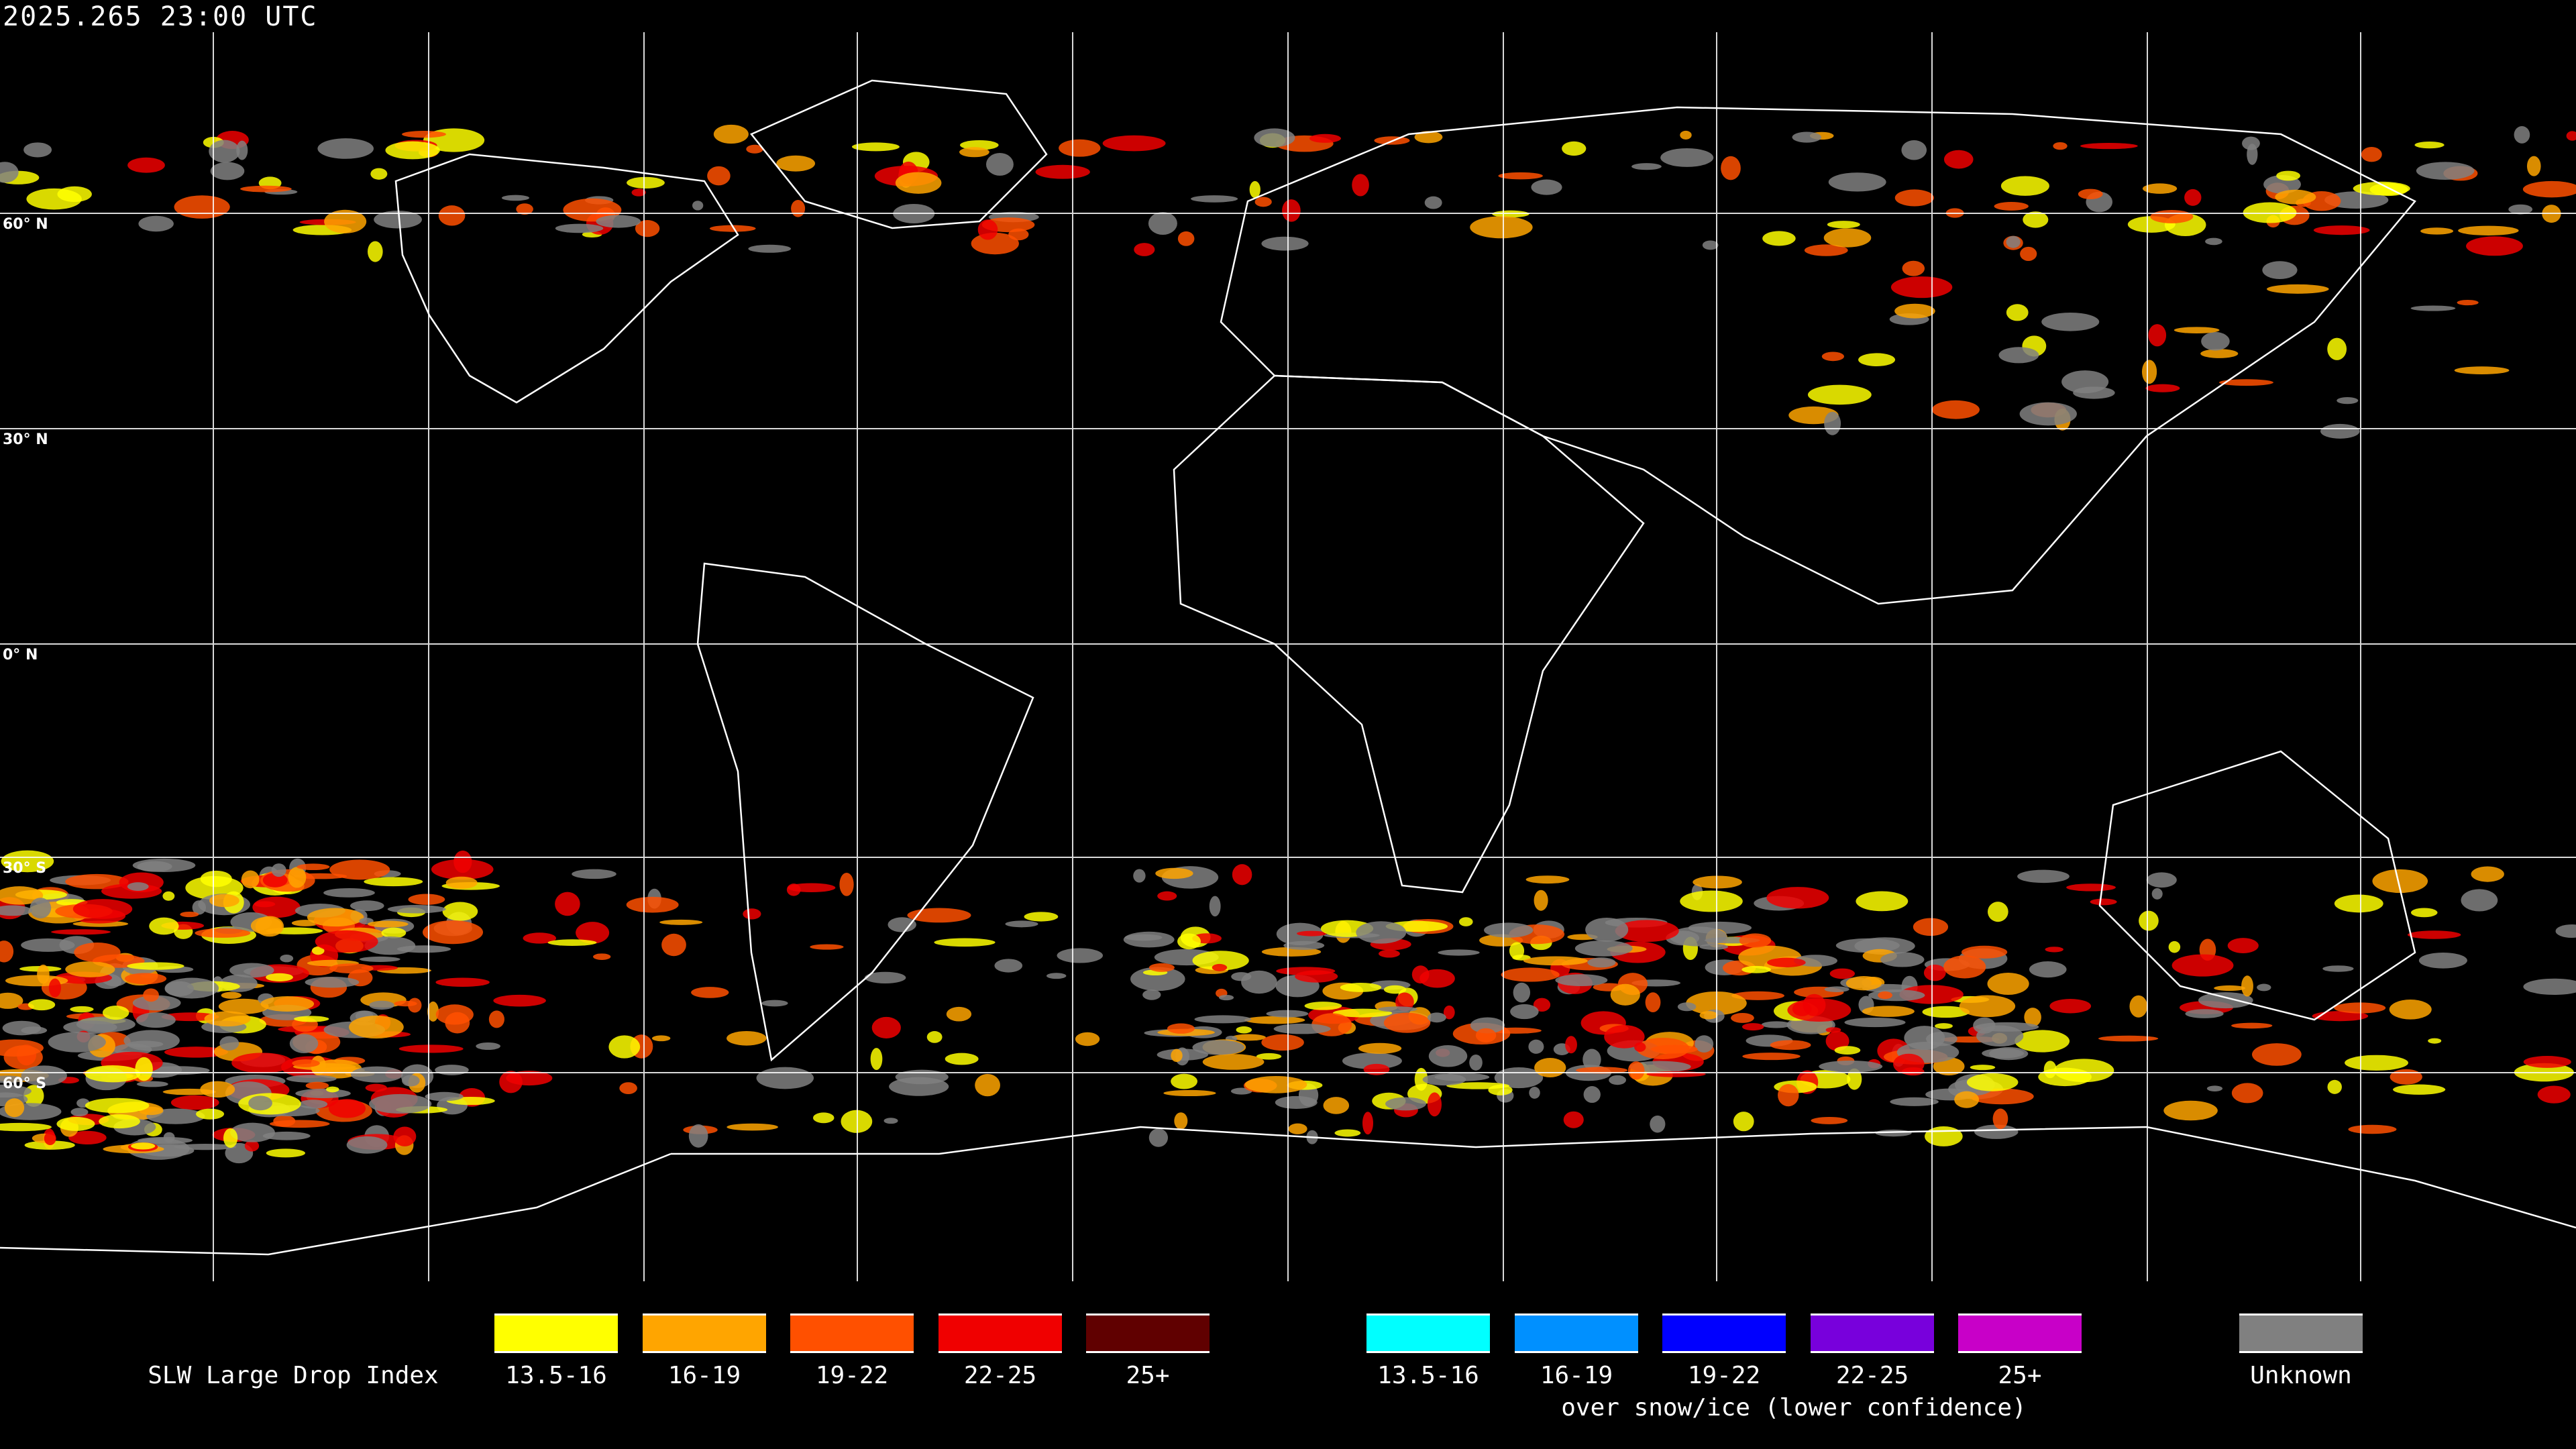 The height and width of the screenshot is (1449, 2576). Describe the element at coordinates (1872, 1375) in the screenshot. I see `legend-snow-item-label: 22-25` at that location.